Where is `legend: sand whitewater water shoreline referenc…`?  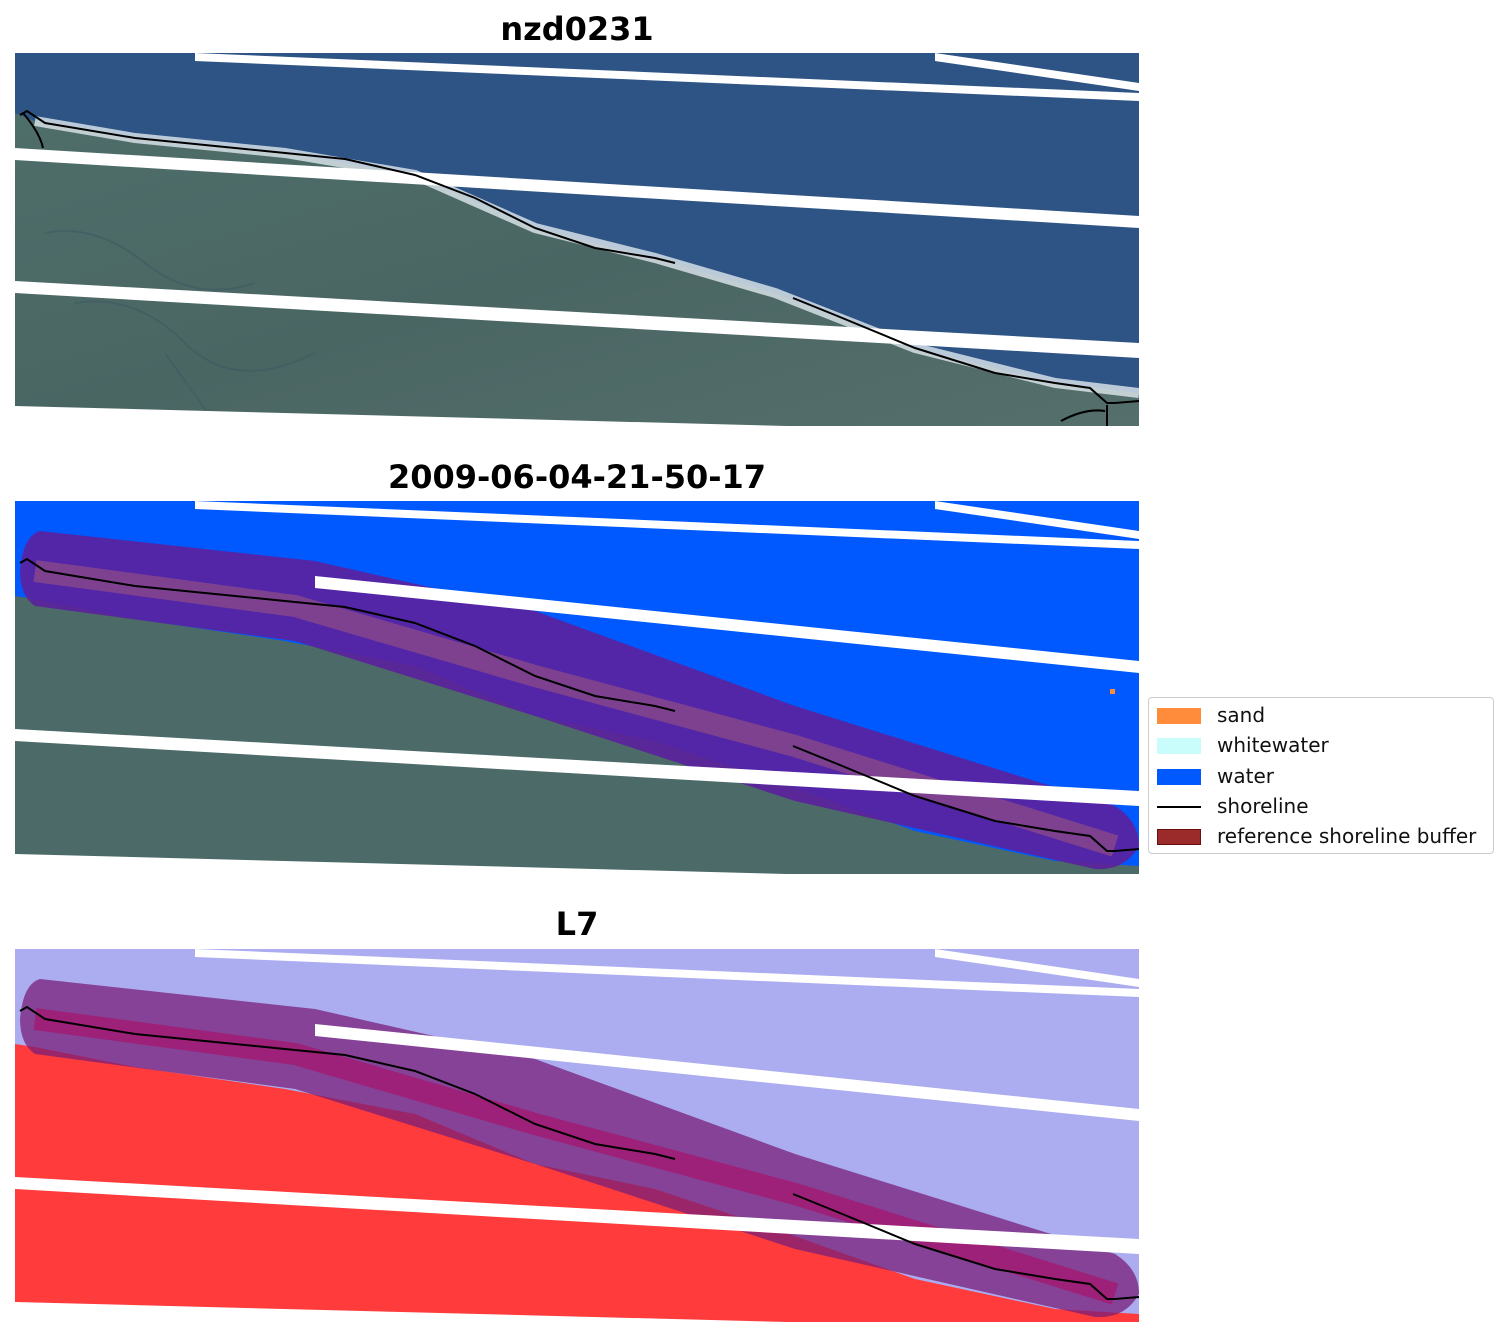
legend: sand whitewater water shoreline referenc… is located at coordinates (1321, 775).